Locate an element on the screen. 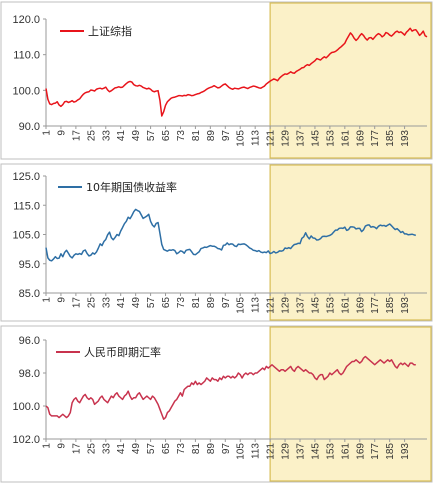  y-tick-label: 115.0 is located at coordinates (26, 206).